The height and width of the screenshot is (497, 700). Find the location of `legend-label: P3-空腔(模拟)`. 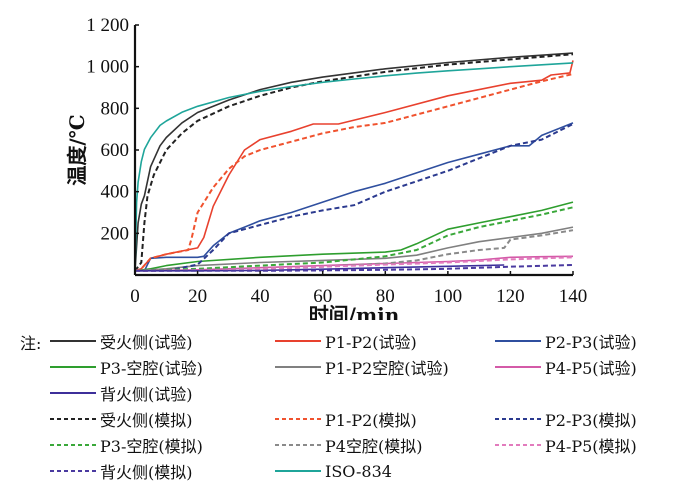

legend-label: P3-空腔(模拟) is located at coordinates (151, 446).